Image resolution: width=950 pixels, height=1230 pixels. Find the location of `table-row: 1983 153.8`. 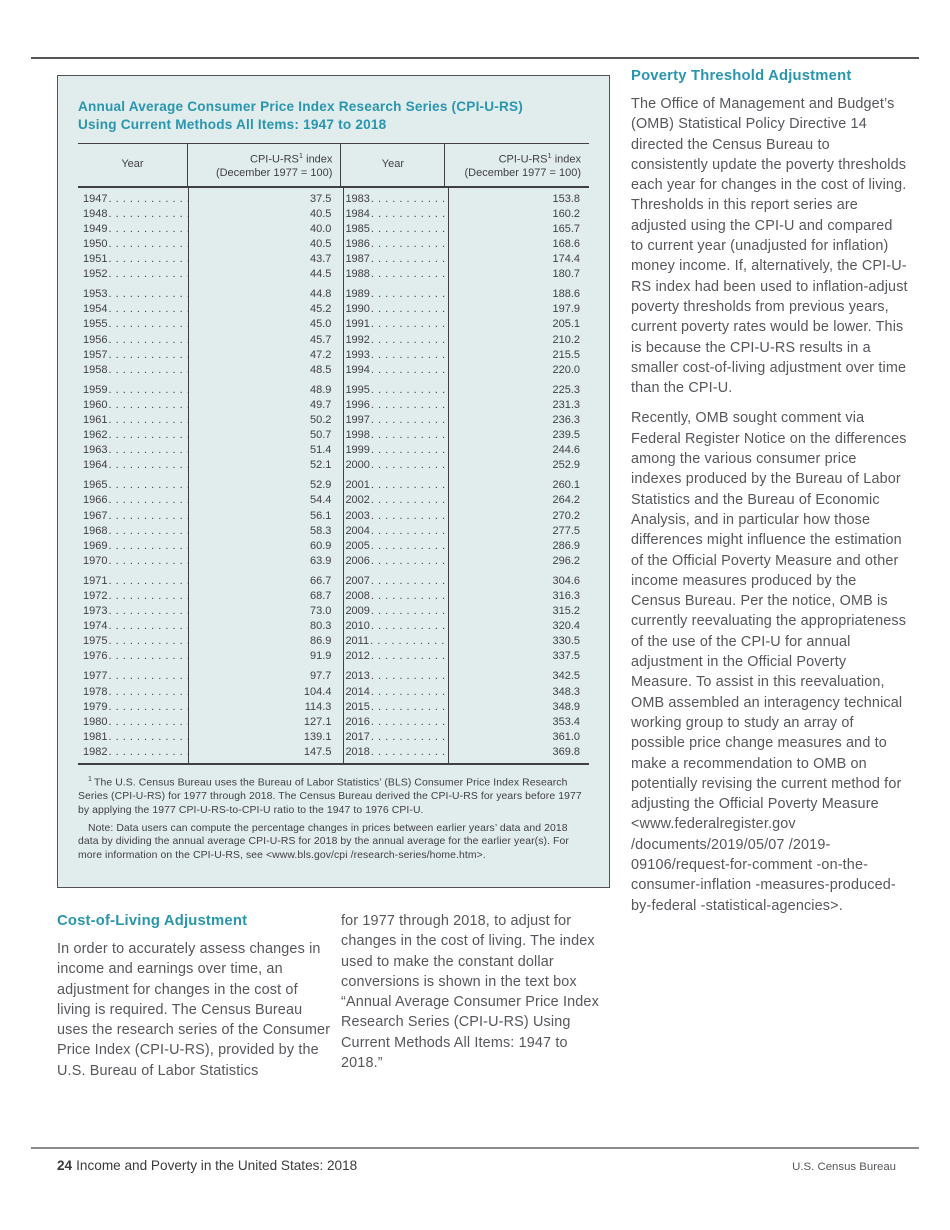

table-row: 1983 153.8 is located at coordinates (464, 199).